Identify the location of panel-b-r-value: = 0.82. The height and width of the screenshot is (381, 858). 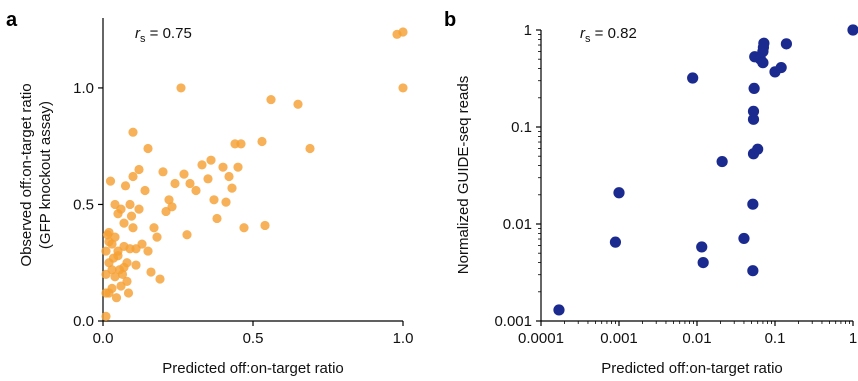
(614, 33).